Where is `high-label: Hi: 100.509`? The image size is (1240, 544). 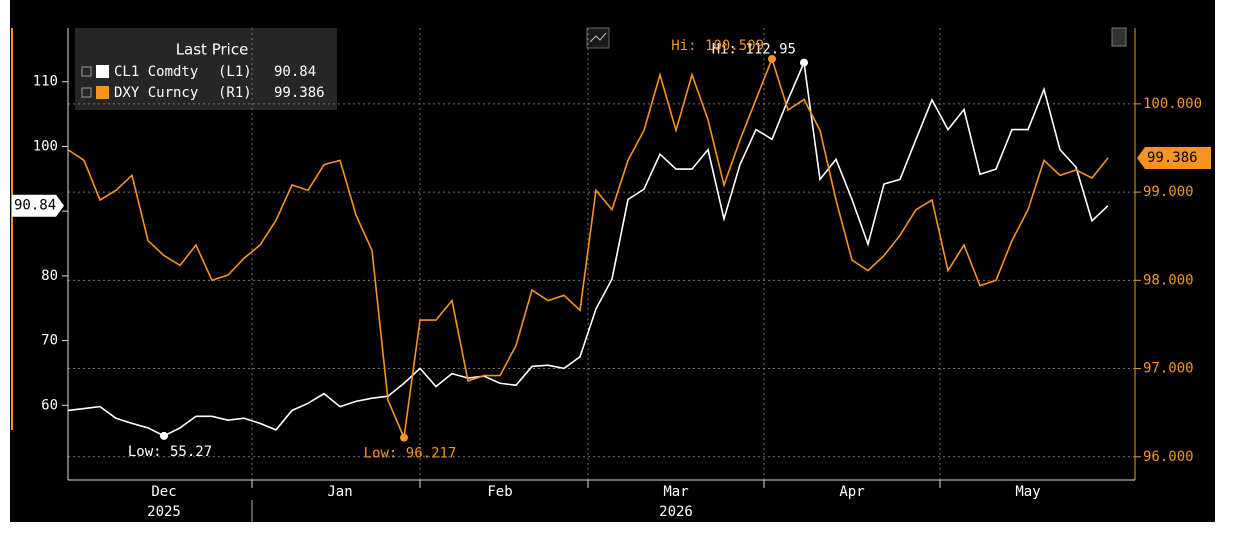
high-label: Hi: 100.509 is located at coordinates (717, 46).